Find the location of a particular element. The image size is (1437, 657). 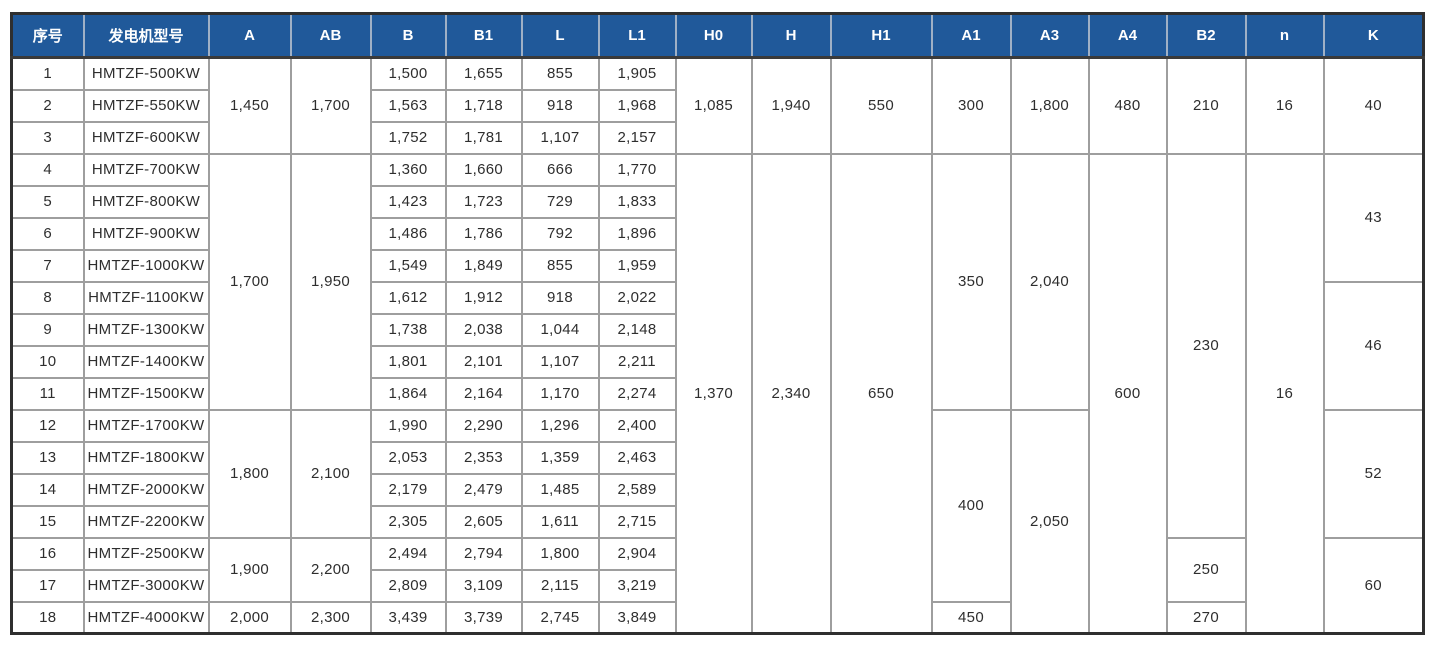

table-row: 9 HMTZF-1300KW 1,738 2,038 1,044 2,148 is located at coordinates (717, 329).